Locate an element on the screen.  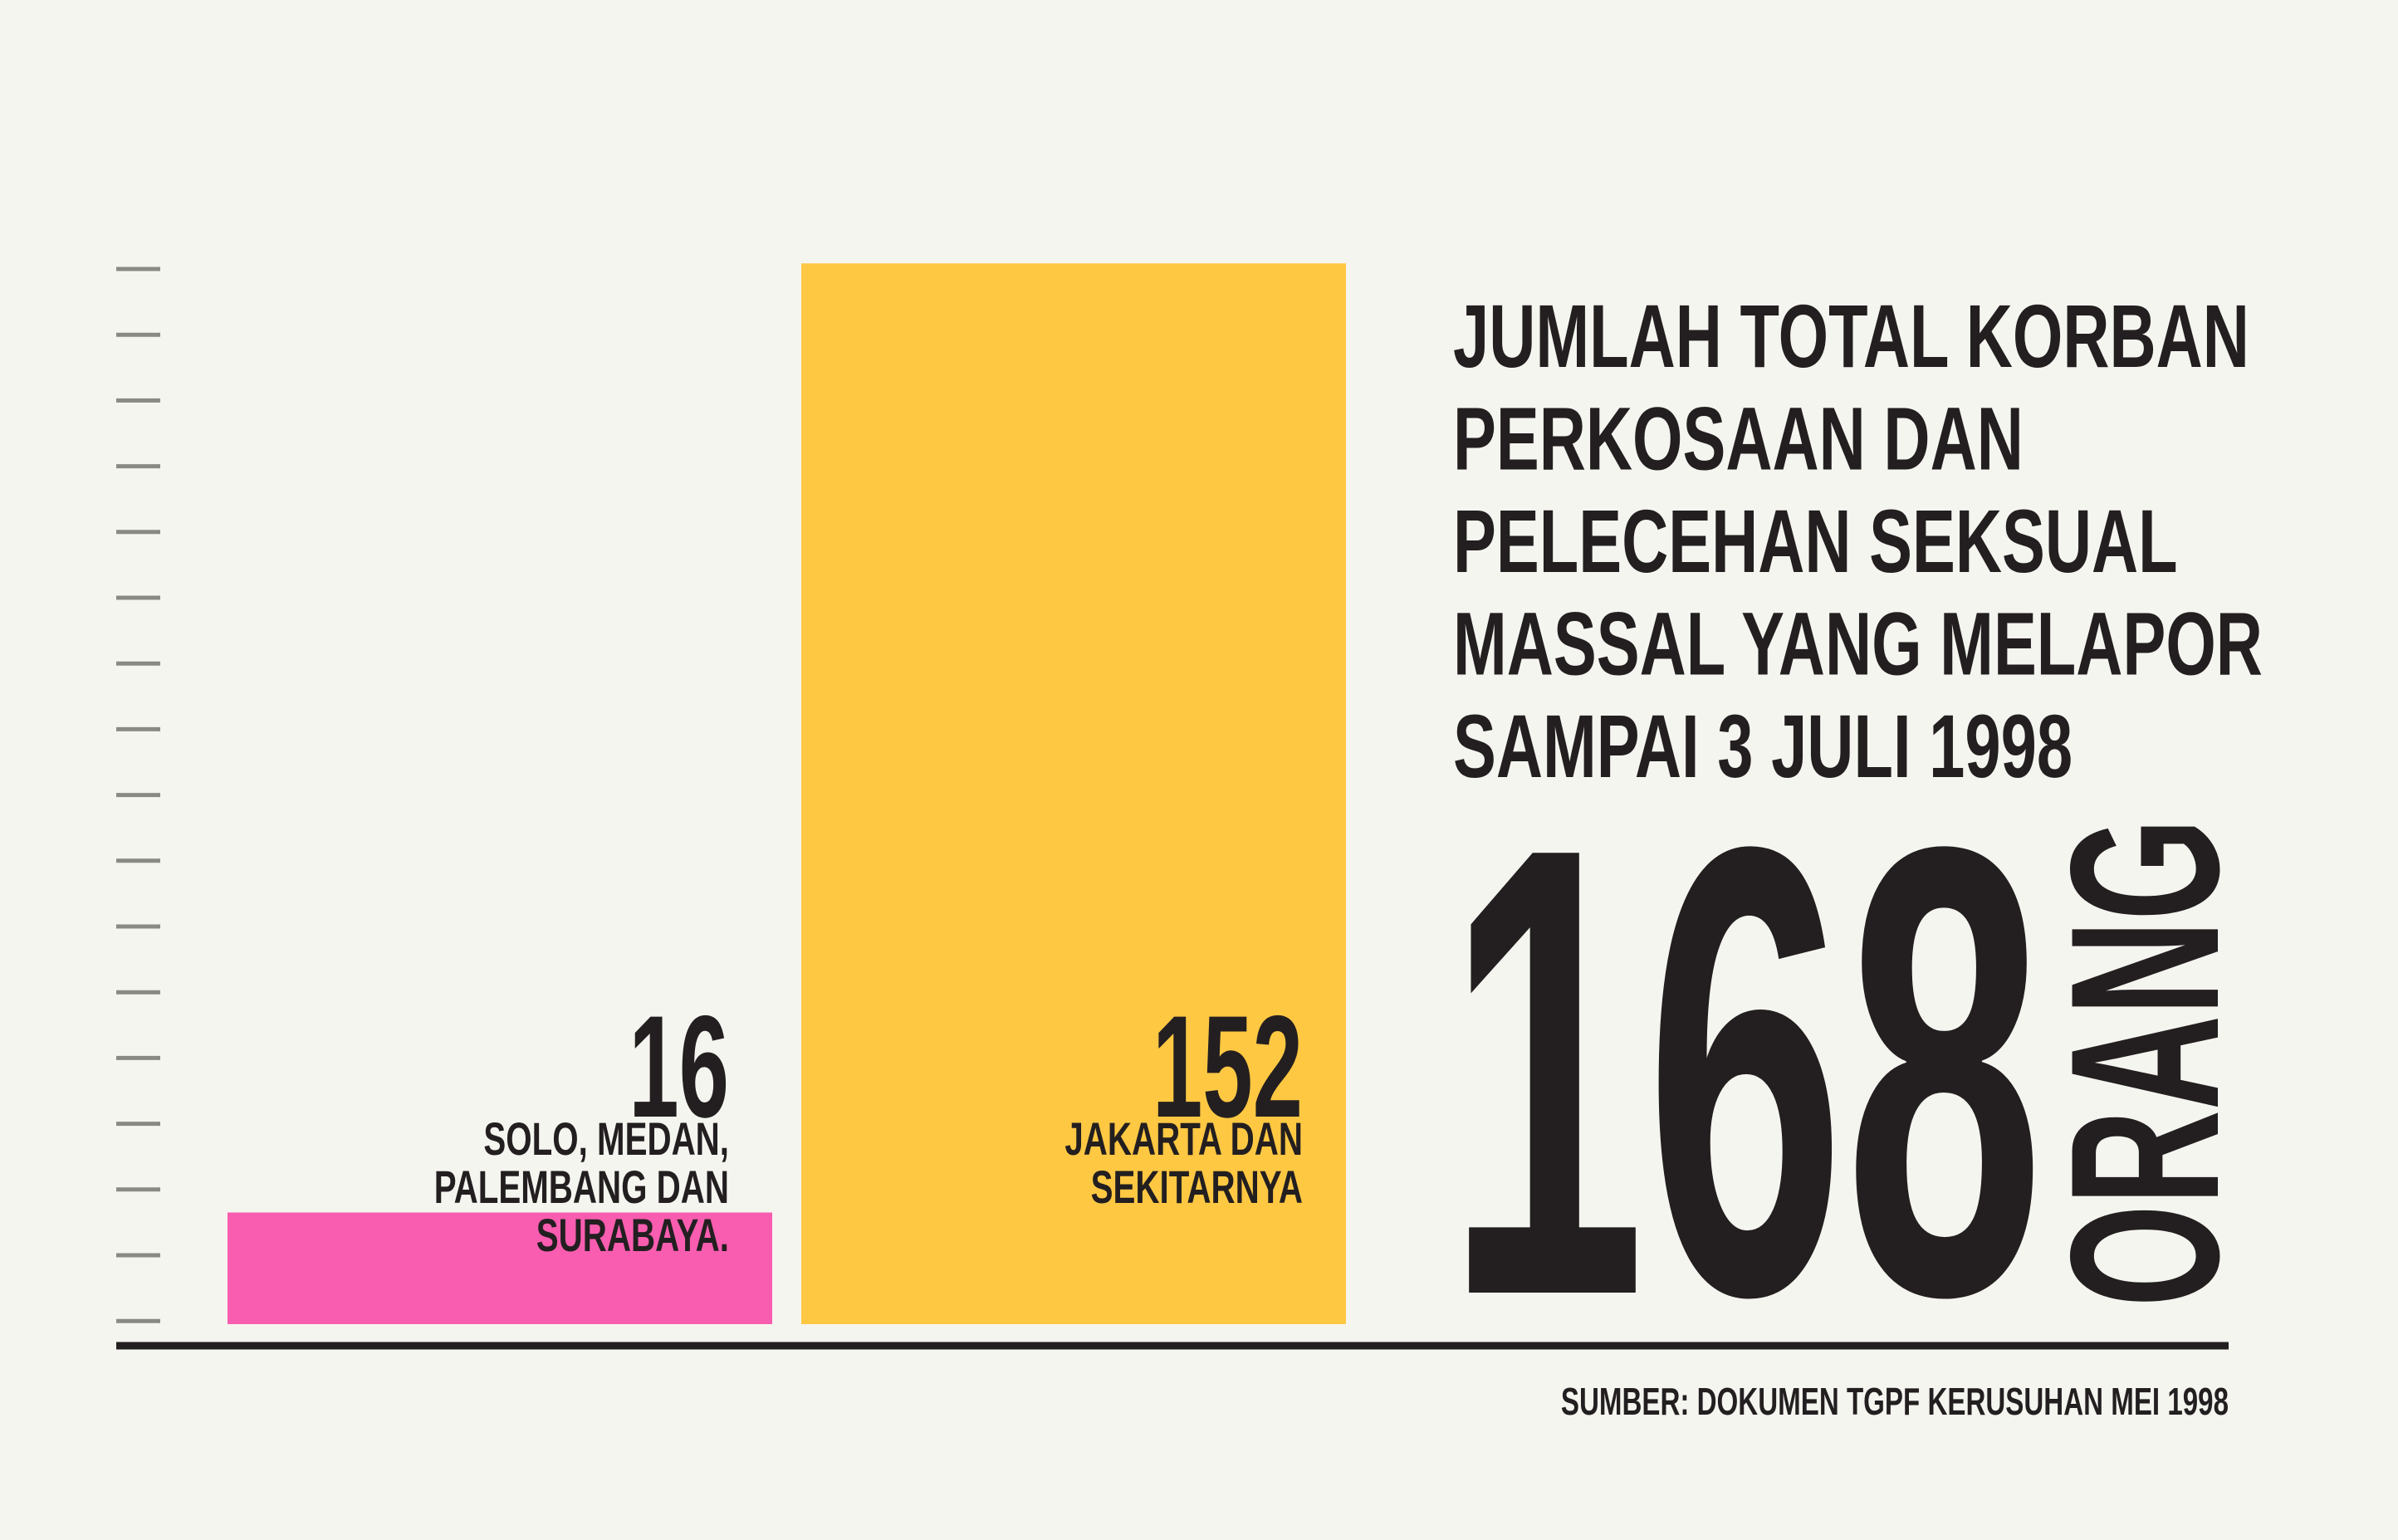
category-group: JAKARTA DAN SEKITARNYA is located at coordinates (1183, 1164).